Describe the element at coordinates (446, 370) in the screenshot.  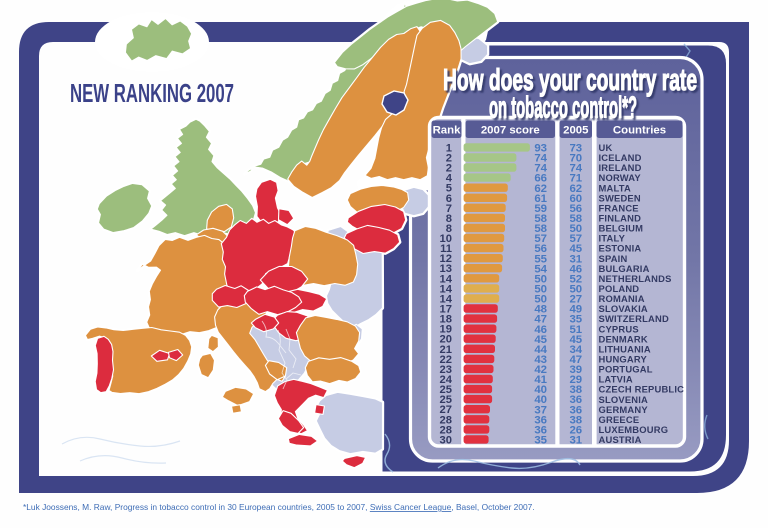
I see `svg-text: 23` at that location.